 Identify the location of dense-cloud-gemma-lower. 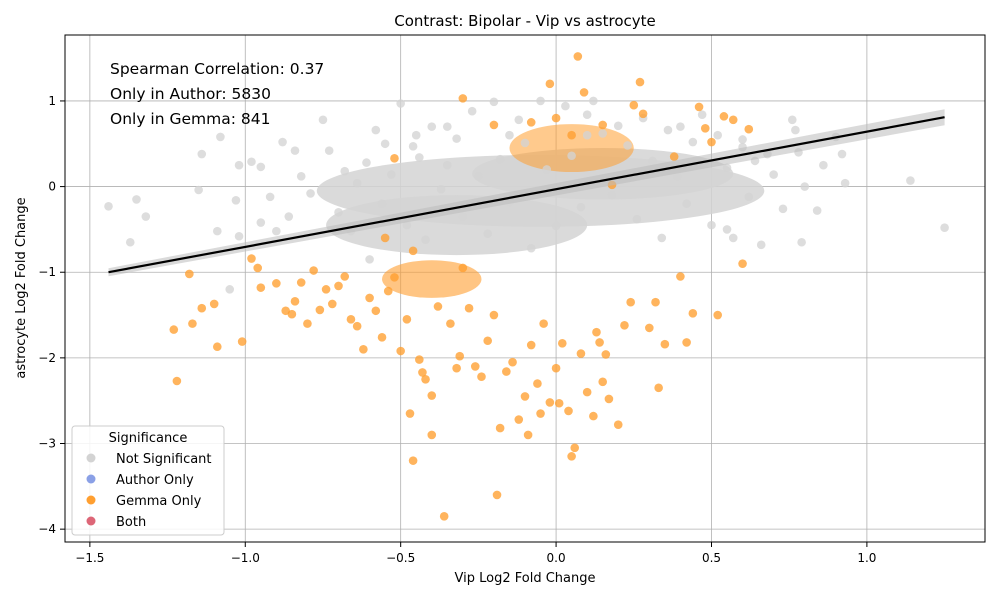
(432, 279).